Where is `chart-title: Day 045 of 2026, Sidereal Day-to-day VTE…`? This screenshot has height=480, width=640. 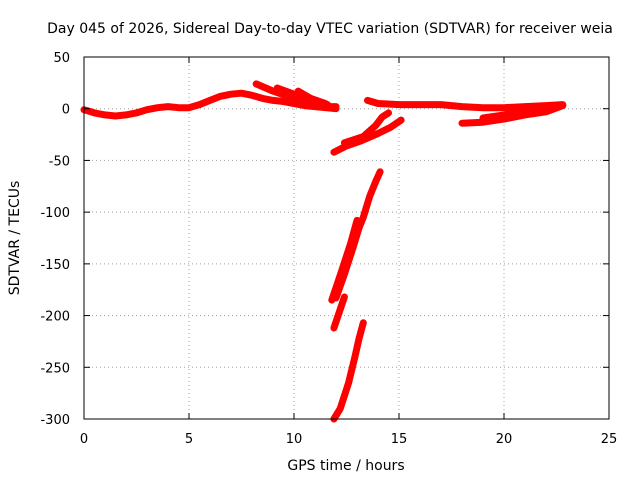 chart-title: Day 045 of 2026, Sidereal Day-to-day VTE… is located at coordinates (330, 29).